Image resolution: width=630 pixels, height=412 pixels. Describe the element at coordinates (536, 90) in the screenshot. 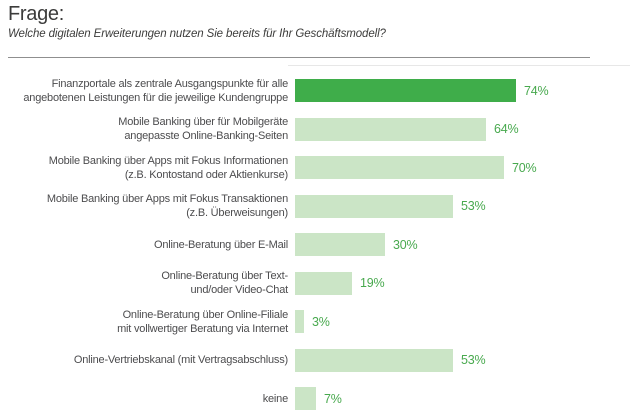

I see `value-label: 74%` at that location.